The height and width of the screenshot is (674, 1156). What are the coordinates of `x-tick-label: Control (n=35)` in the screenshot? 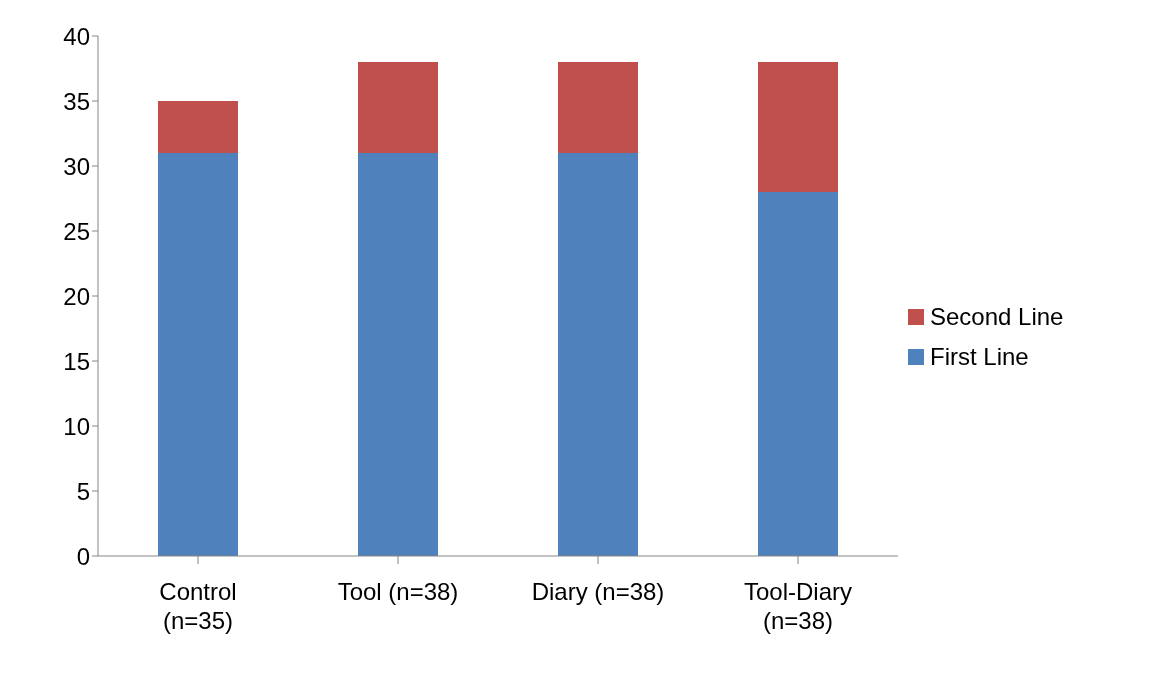 It's located at (198, 606).